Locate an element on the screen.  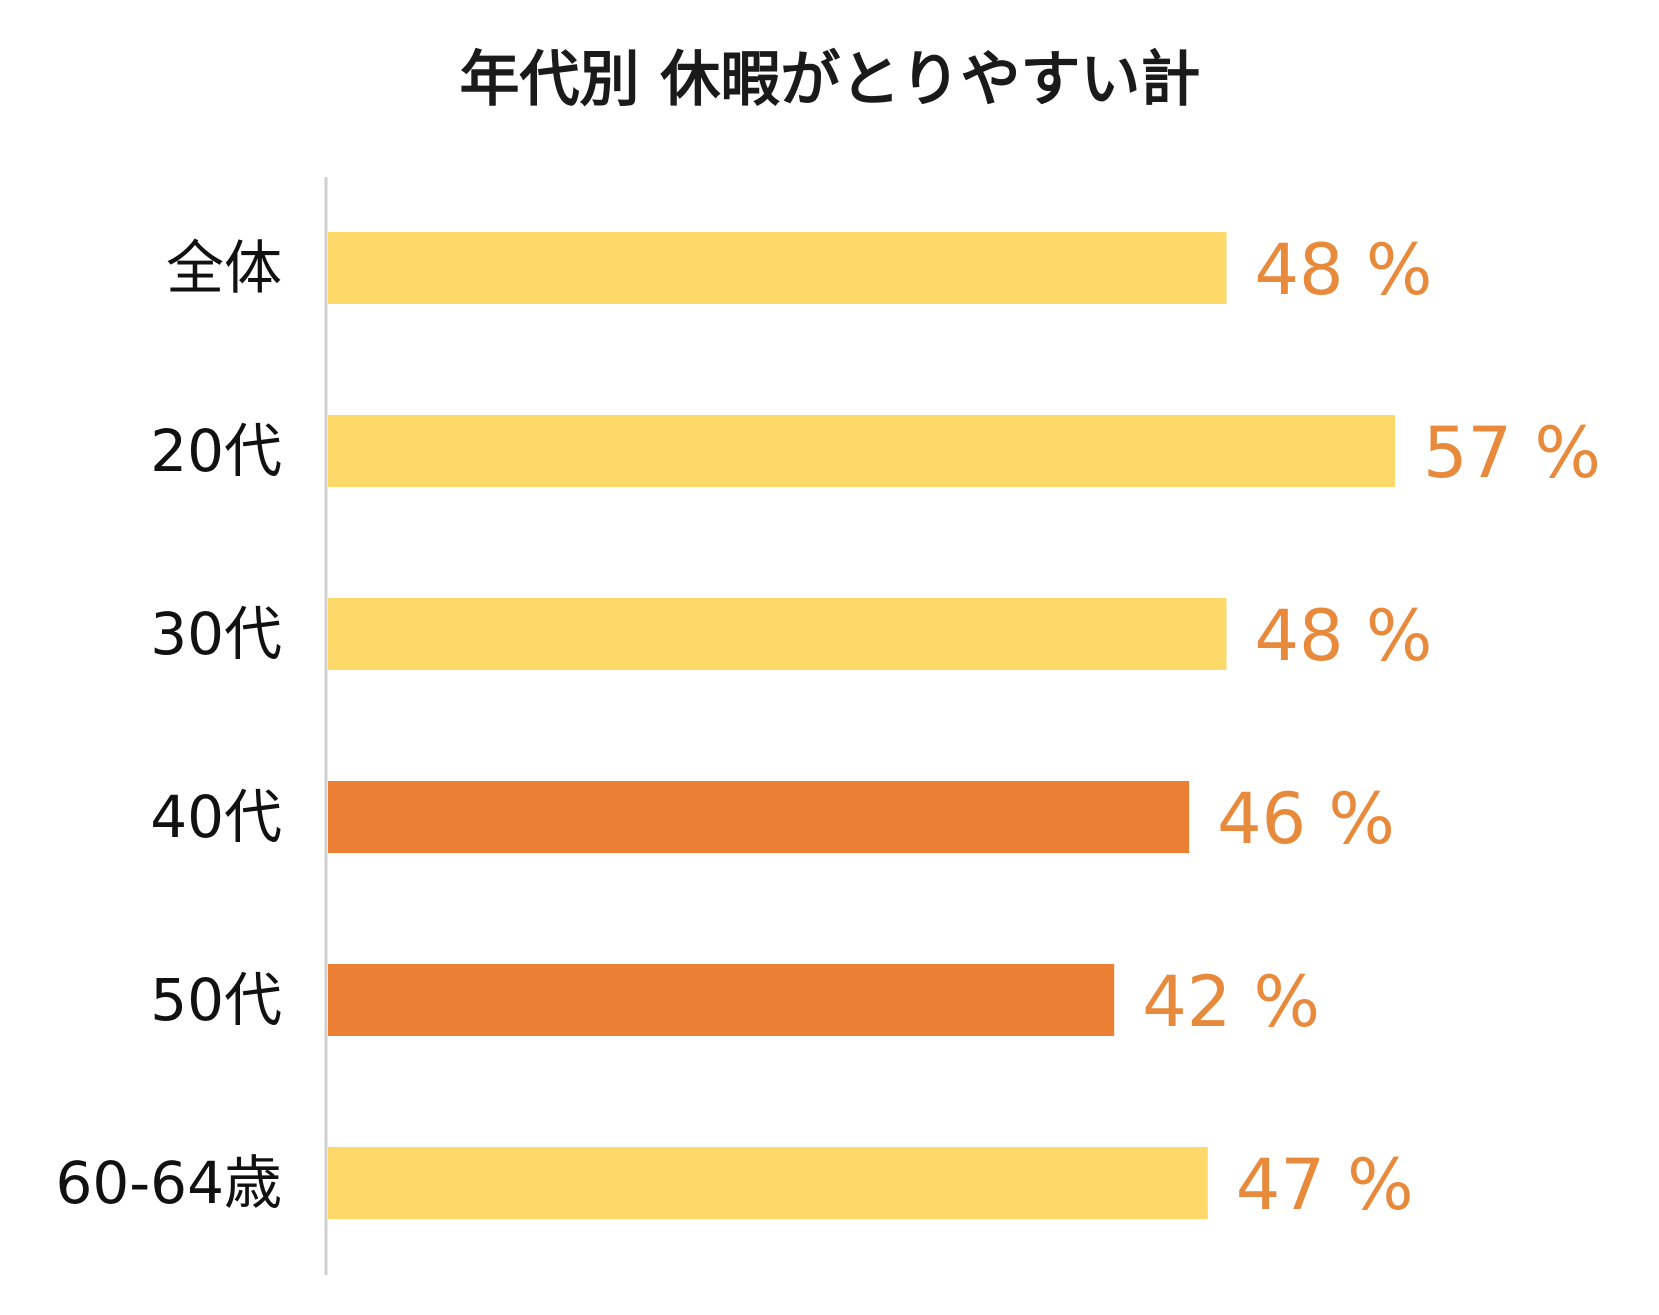
category-label-2: 30代 is located at coordinates (216, 634).